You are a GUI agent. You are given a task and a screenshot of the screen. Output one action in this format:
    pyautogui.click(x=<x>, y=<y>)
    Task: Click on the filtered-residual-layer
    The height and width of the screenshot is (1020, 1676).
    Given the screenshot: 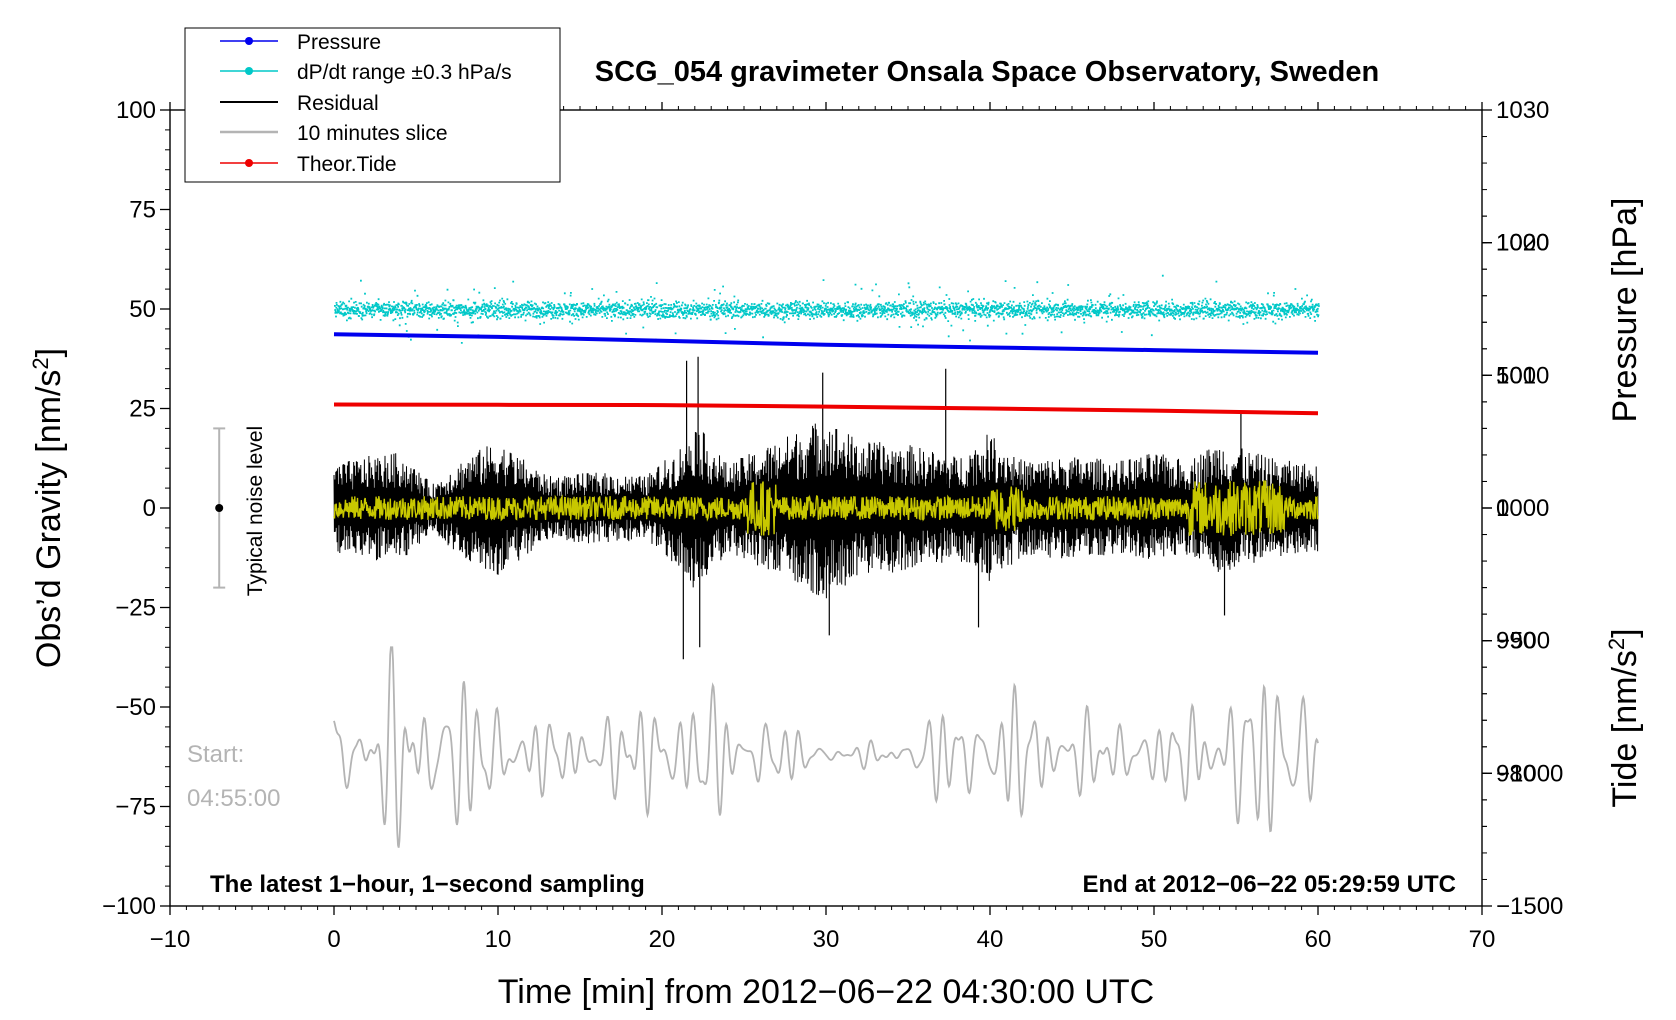 What is the action you would take?
    pyautogui.click(x=826, y=508)
    